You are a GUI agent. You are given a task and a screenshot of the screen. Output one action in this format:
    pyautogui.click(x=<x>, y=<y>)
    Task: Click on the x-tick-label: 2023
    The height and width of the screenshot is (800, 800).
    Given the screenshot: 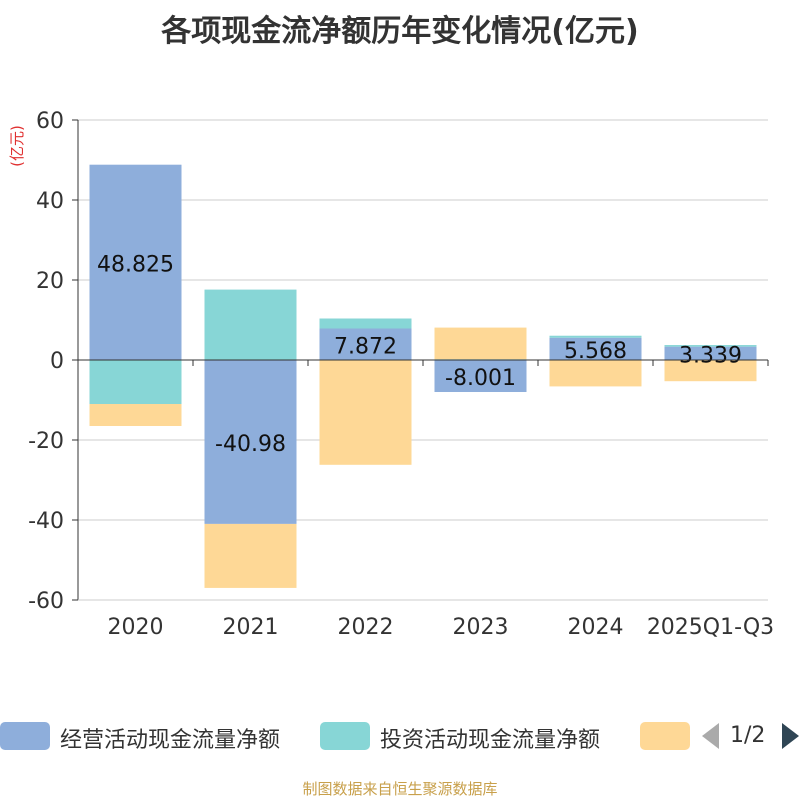 What is the action you would take?
    pyautogui.click(x=481, y=627)
    